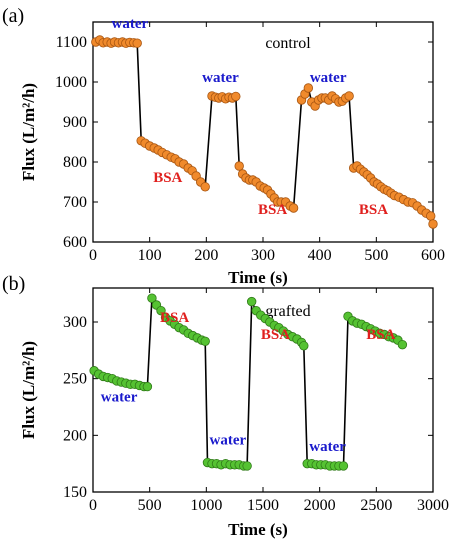 This screenshot has width=461, height=550. Describe the element at coordinates (206, 255) in the screenshot. I see `x-tick-label: 200` at that location.